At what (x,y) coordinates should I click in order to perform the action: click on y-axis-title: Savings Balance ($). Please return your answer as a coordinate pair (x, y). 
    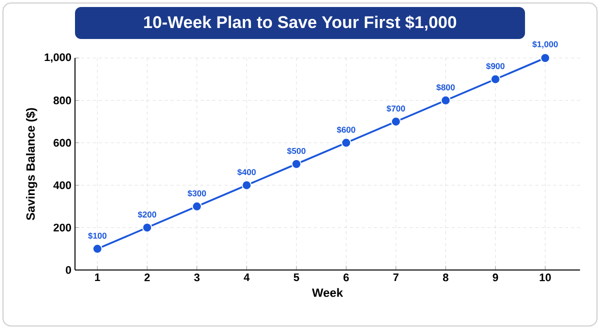
    Looking at the image, I should click on (32, 164).